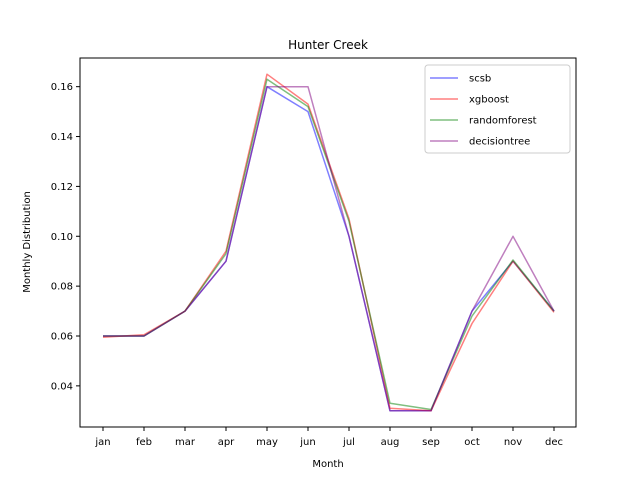 Image resolution: width=640 pixels, height=480 pixels. I want to click on legend-label-decisiontree: decisiontree, so click(499, 142).